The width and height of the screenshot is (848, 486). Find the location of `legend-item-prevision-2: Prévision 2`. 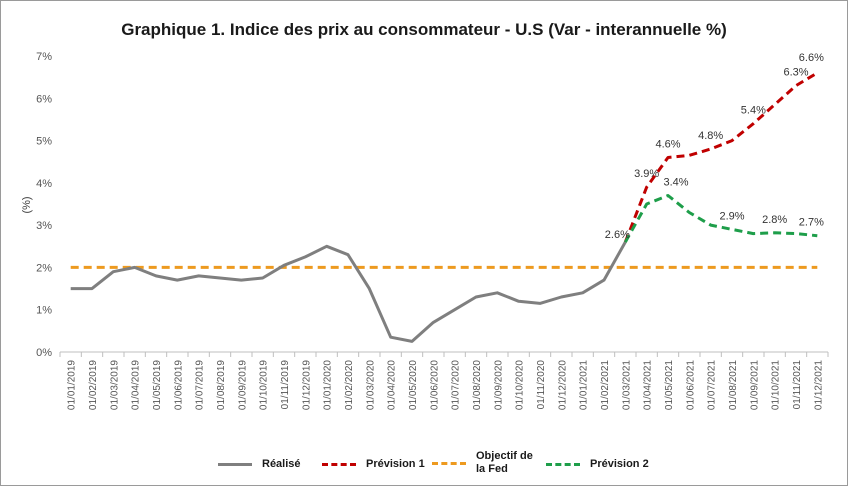

legend-item-prevision-2: Prévision 2 is located at coordinates (597, 464).